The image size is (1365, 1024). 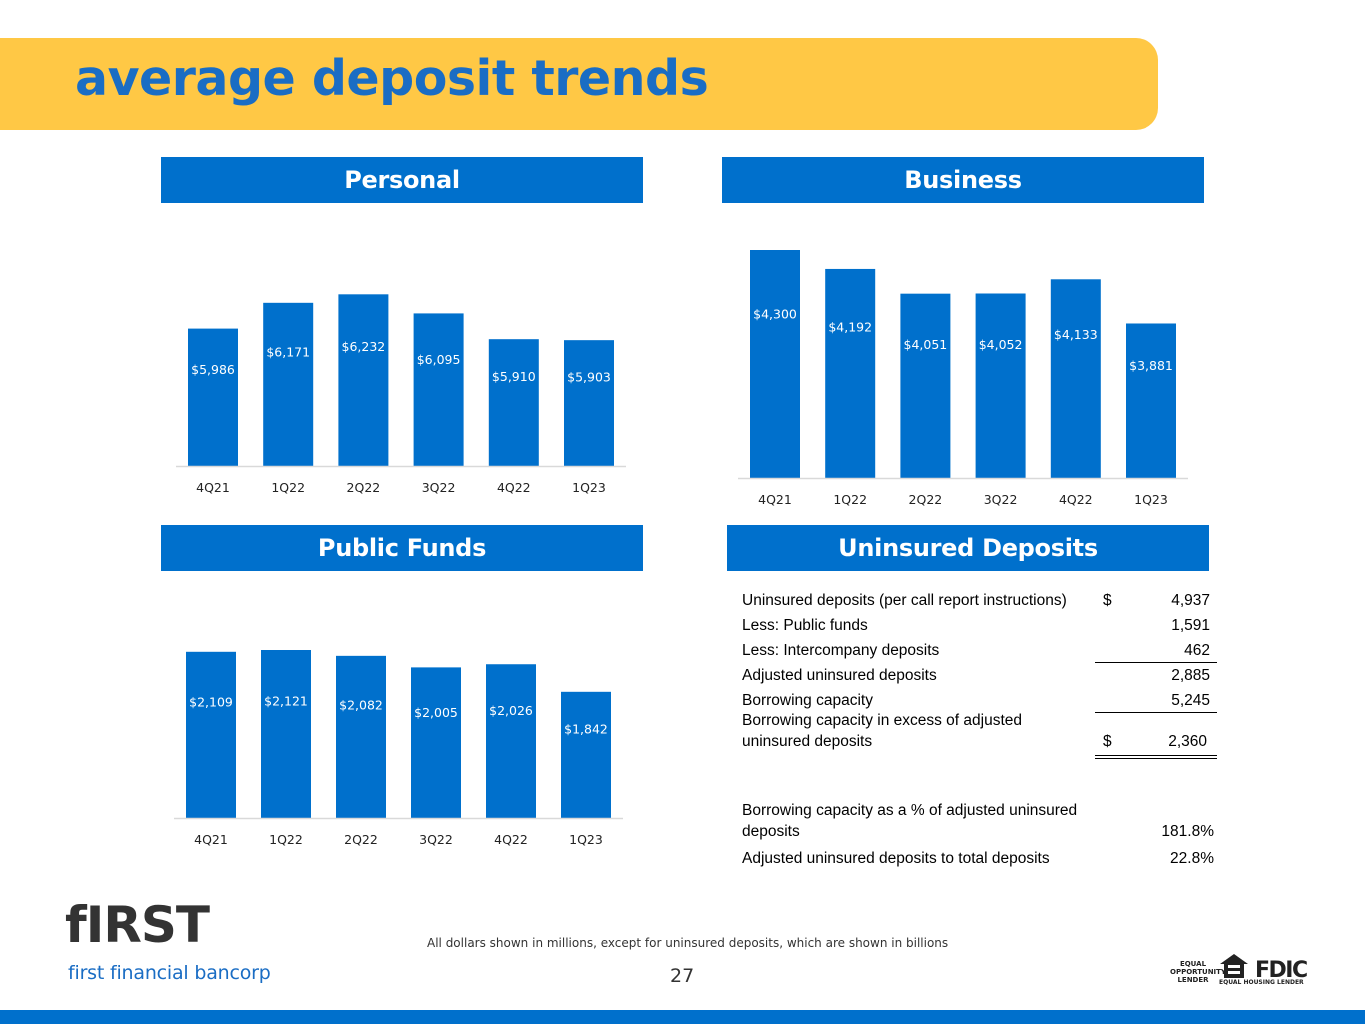 I want to click on tick-label-business-1Q22: 1Q22, so click(x=850, y=499).